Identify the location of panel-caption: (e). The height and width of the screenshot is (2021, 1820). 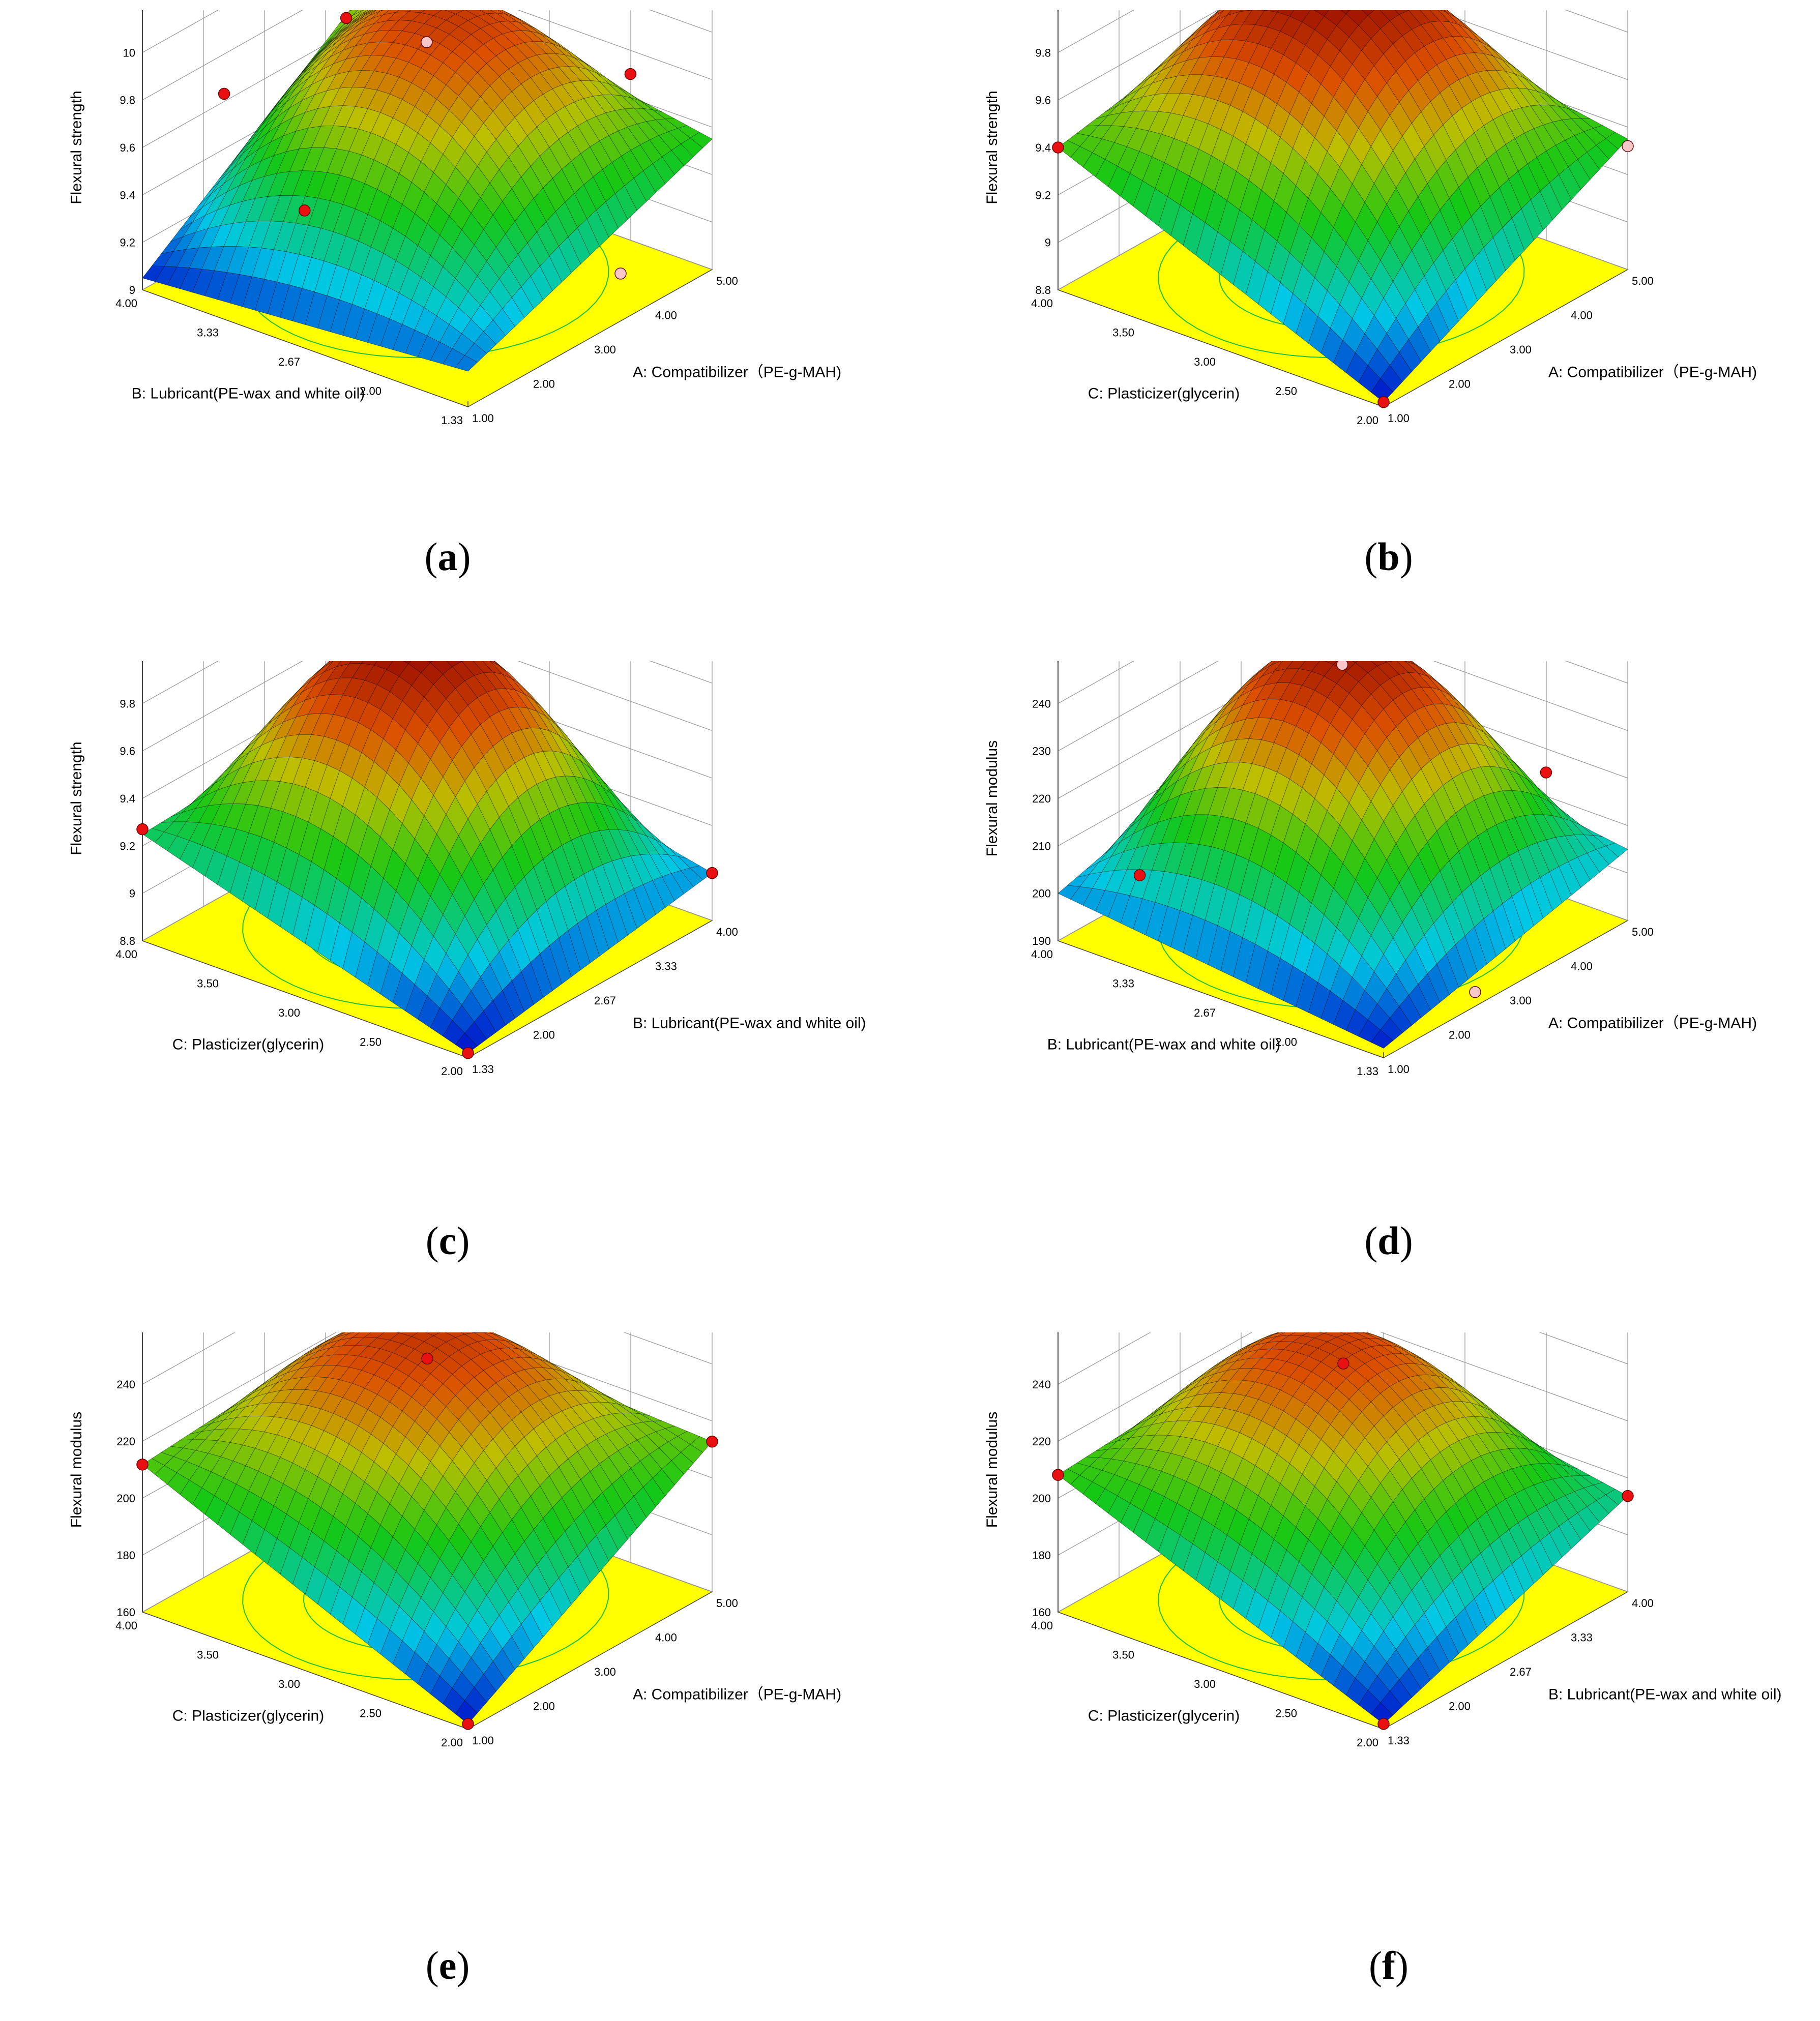
(447, 1965).